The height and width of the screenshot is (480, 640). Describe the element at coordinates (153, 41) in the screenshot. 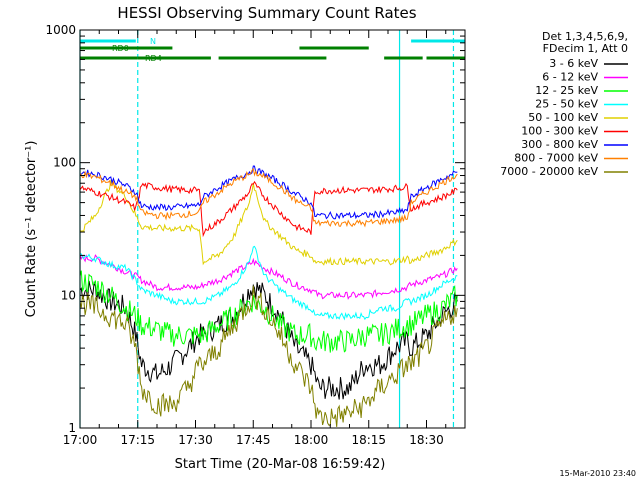

I see `flag-label-n: N` at that location.